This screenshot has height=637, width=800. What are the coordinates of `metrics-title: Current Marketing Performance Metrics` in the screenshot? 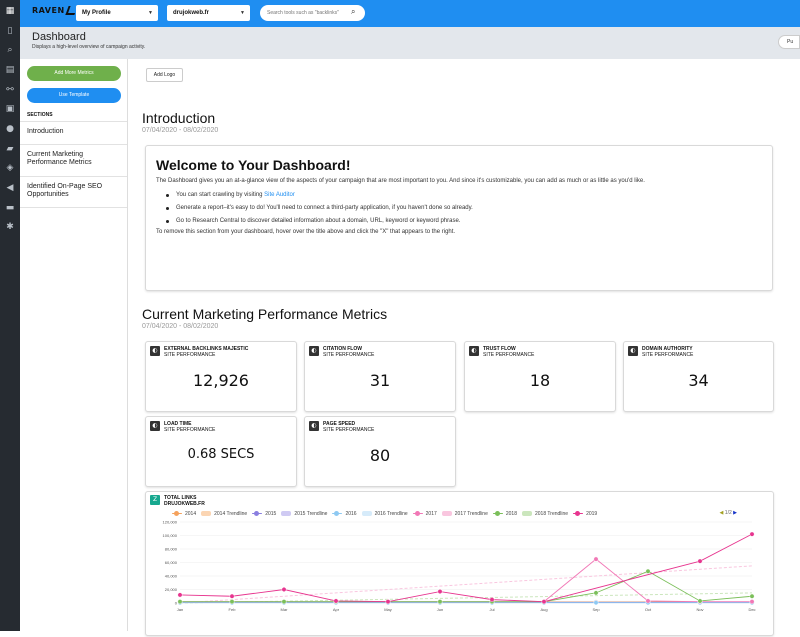 It's located at (265, 314).